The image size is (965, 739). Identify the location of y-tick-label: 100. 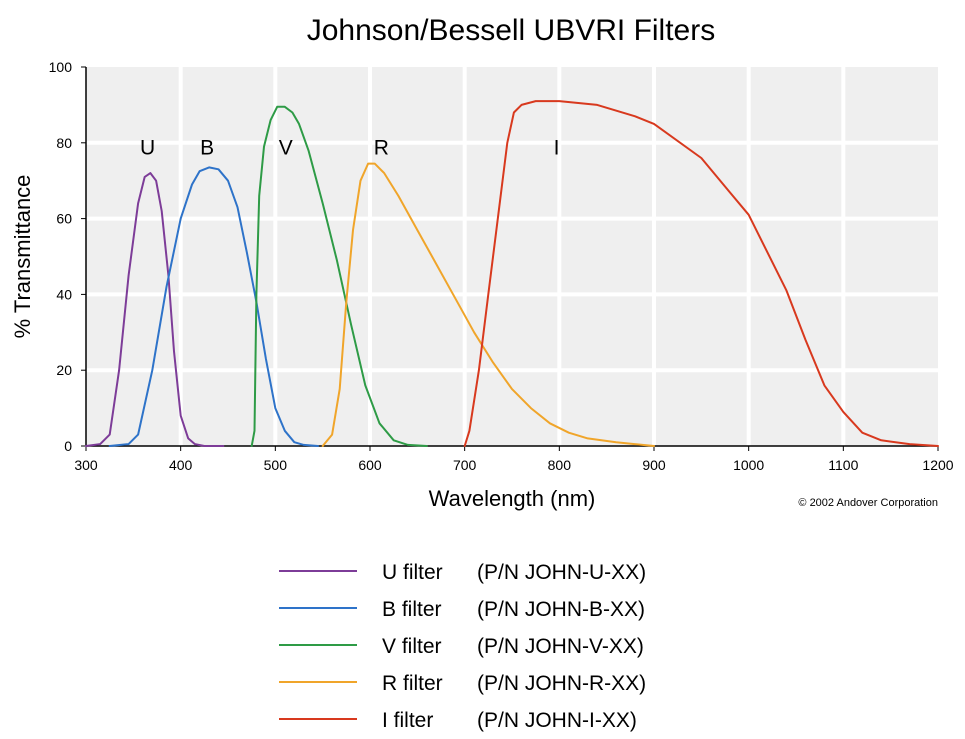
(61, 67).